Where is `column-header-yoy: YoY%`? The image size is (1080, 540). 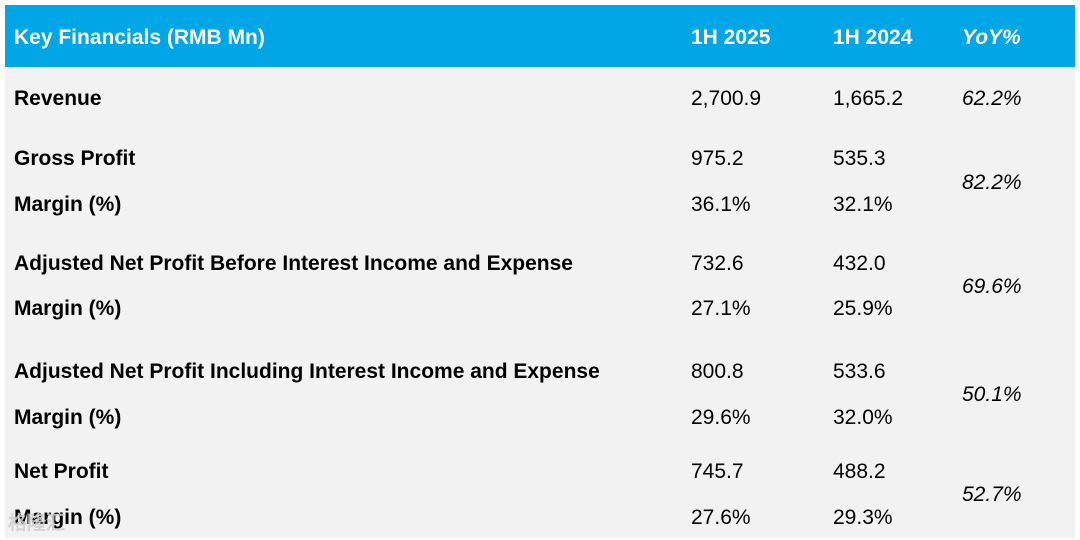
column-header-yoy: YoY% is located at coordinates (991, 37).